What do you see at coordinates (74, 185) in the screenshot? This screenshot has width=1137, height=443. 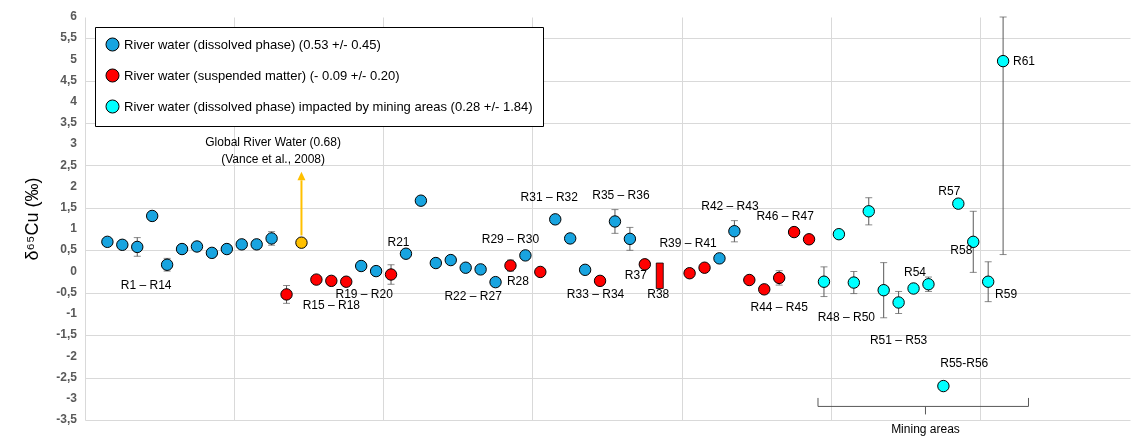 I see `y-tick-label: 2` at bounding box center [74, 185].